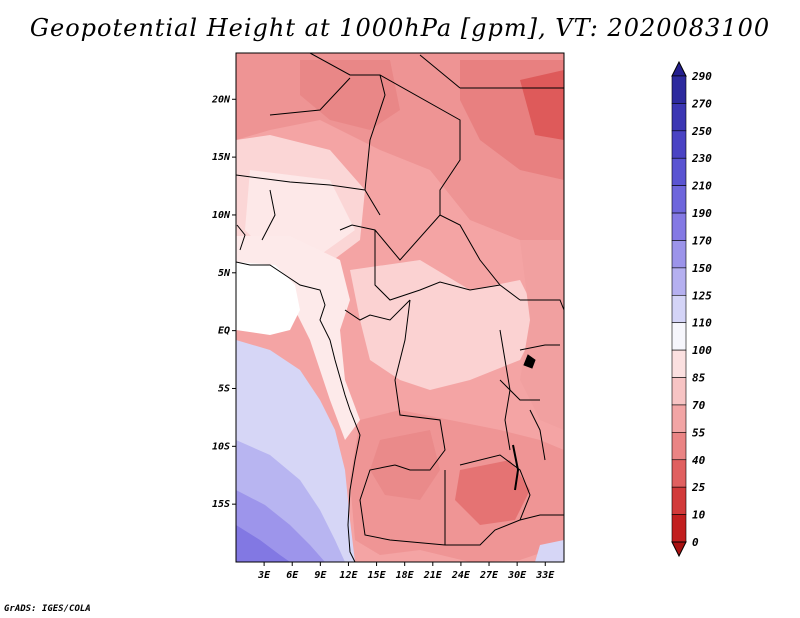  I want to click on longitude-axis: 3E 6E 9E 12E 15E 18E 21E 24E 27E 30E 33E, so click(406, 571).